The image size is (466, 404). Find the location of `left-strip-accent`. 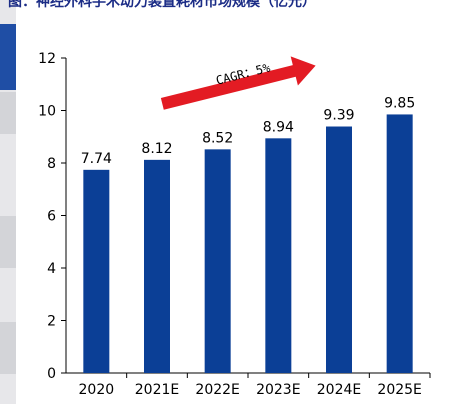

left-strip-accent is located at coordinates (8, 57).